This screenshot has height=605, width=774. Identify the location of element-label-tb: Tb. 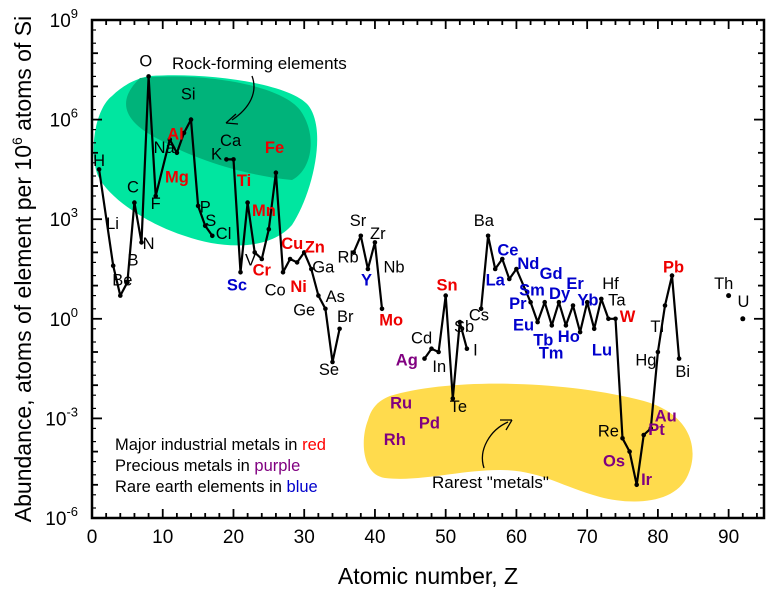
(543, 340).